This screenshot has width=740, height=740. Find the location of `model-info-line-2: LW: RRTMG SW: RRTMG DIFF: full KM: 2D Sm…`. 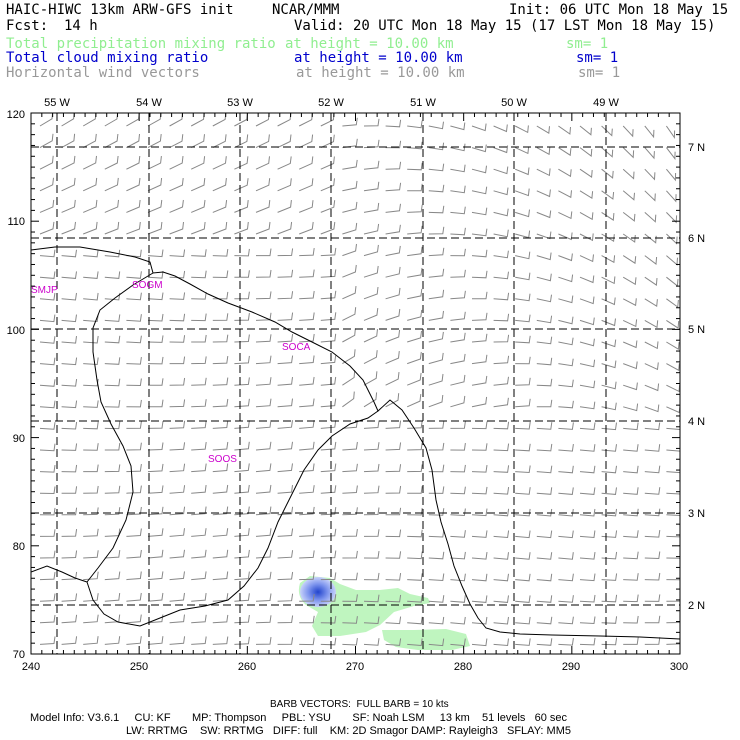

model-info-line-2: LW: RRTMG SW: RRTMG DIFF: full KM: 2D Sm… is located at coordinates (348, 731).